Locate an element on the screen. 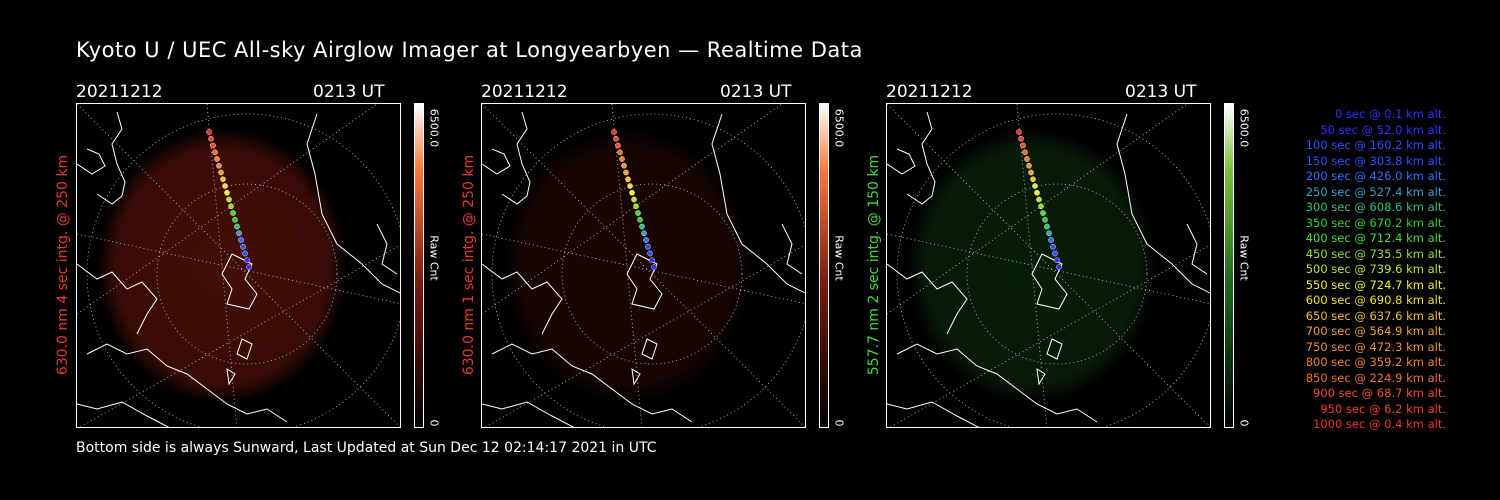 The width and height of the screenshot is (1500, 500). panel-2-skymap is located at coordinates (643, 265).